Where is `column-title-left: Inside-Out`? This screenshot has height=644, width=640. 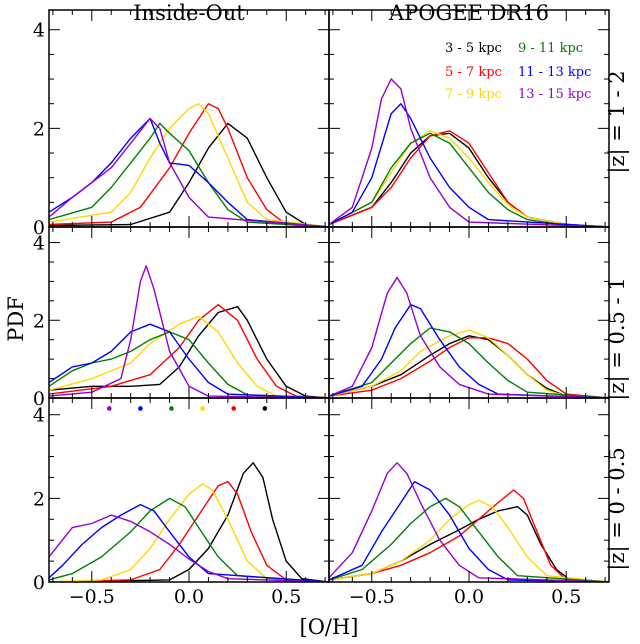 column-title-left: Inside-Out is located at coordinates (189, 13).